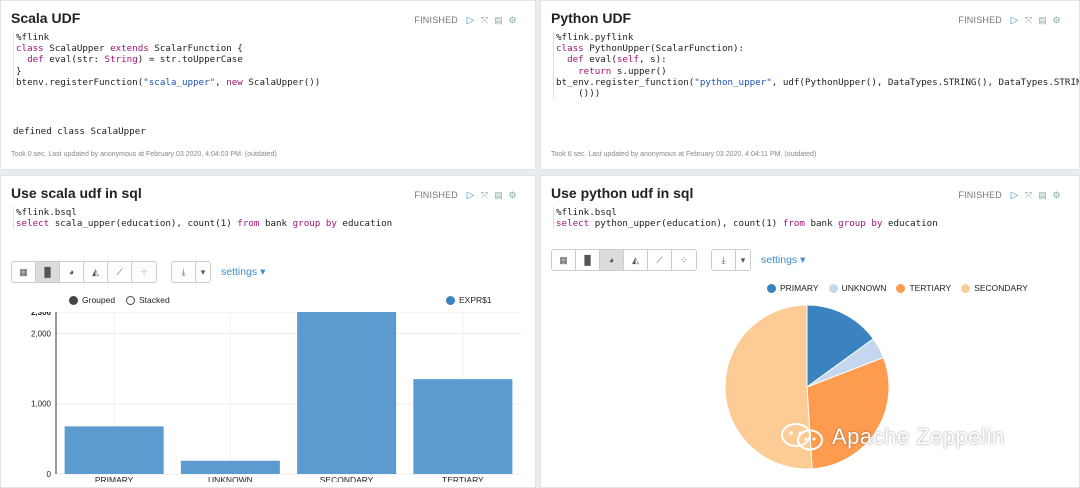 This screenshot has width=1080, height=488. What do you see at coordinates (463, 426) in the screenshot?
I see `bar-tertiary` at bounding box center [463, 426].